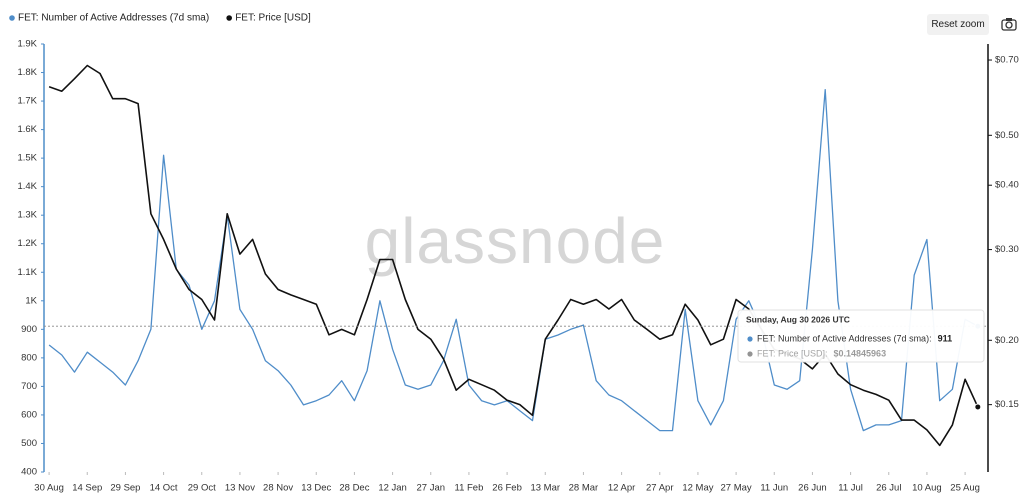 This screenshot has height=499, width=1024. Describe the element at coordinates (697, 488) in the screenshot. I see `x-tick-label: 12 May` at that location.